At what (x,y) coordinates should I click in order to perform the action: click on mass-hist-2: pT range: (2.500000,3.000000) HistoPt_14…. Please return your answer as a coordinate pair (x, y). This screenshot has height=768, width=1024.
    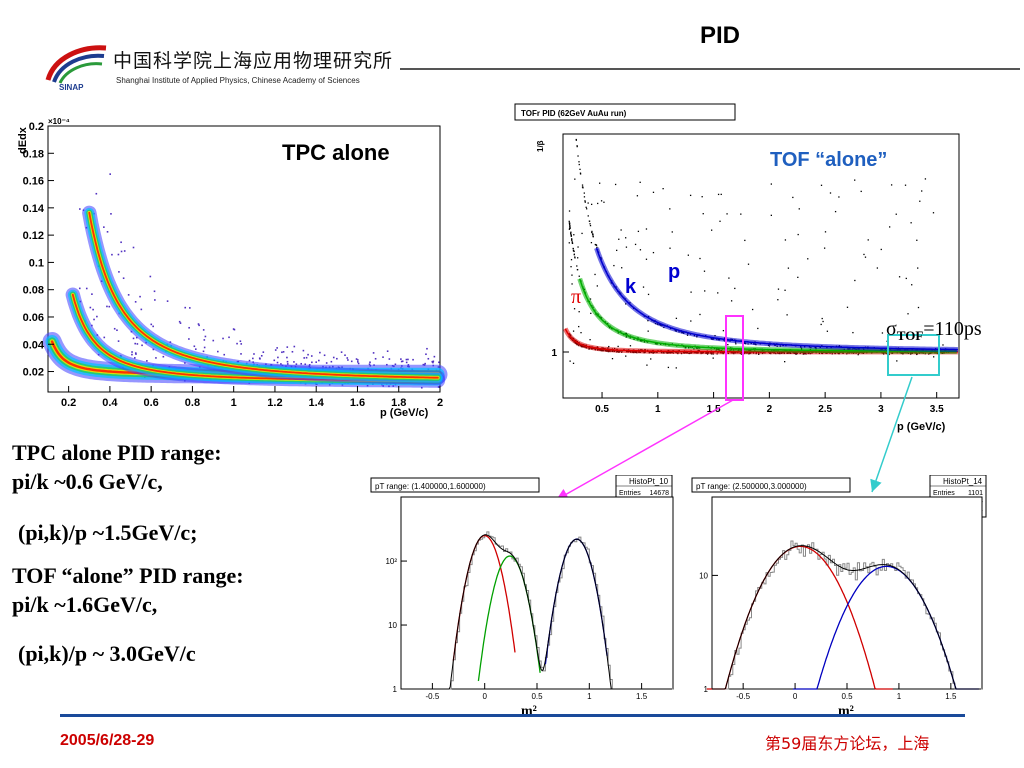
    Looking at the image, I should click on (839, 597).